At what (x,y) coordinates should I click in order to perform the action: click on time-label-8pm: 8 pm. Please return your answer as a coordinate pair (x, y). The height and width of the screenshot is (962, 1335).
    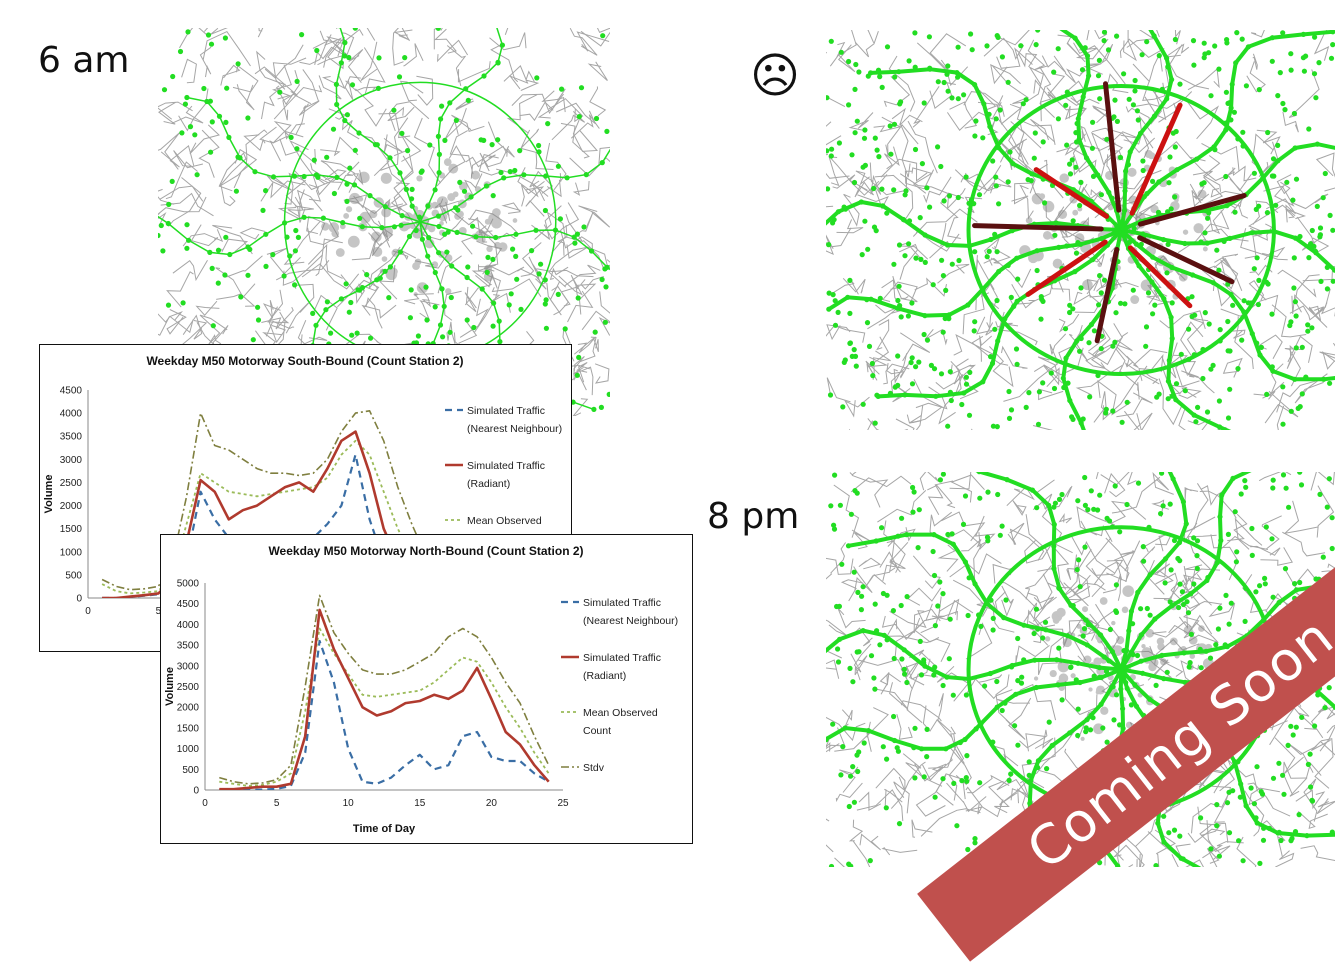
    Looking at the image, I should click on (753, 516).